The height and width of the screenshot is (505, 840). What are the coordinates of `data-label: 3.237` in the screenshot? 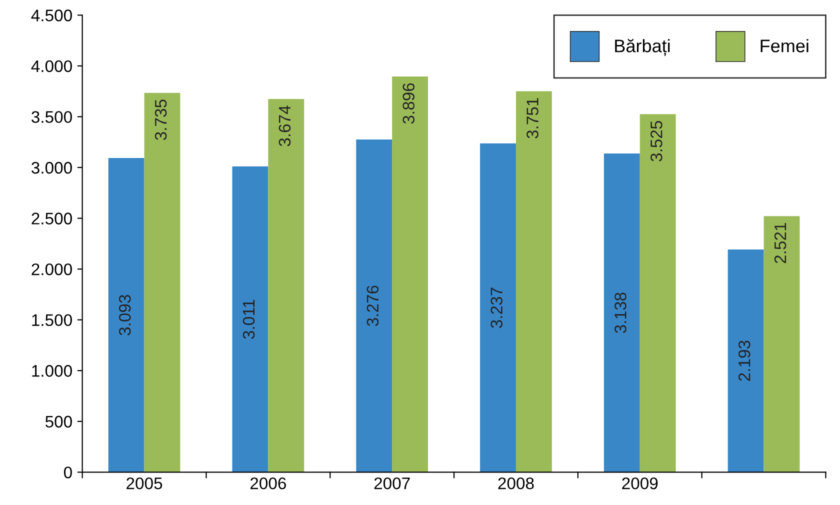 It's located at (496, 308).